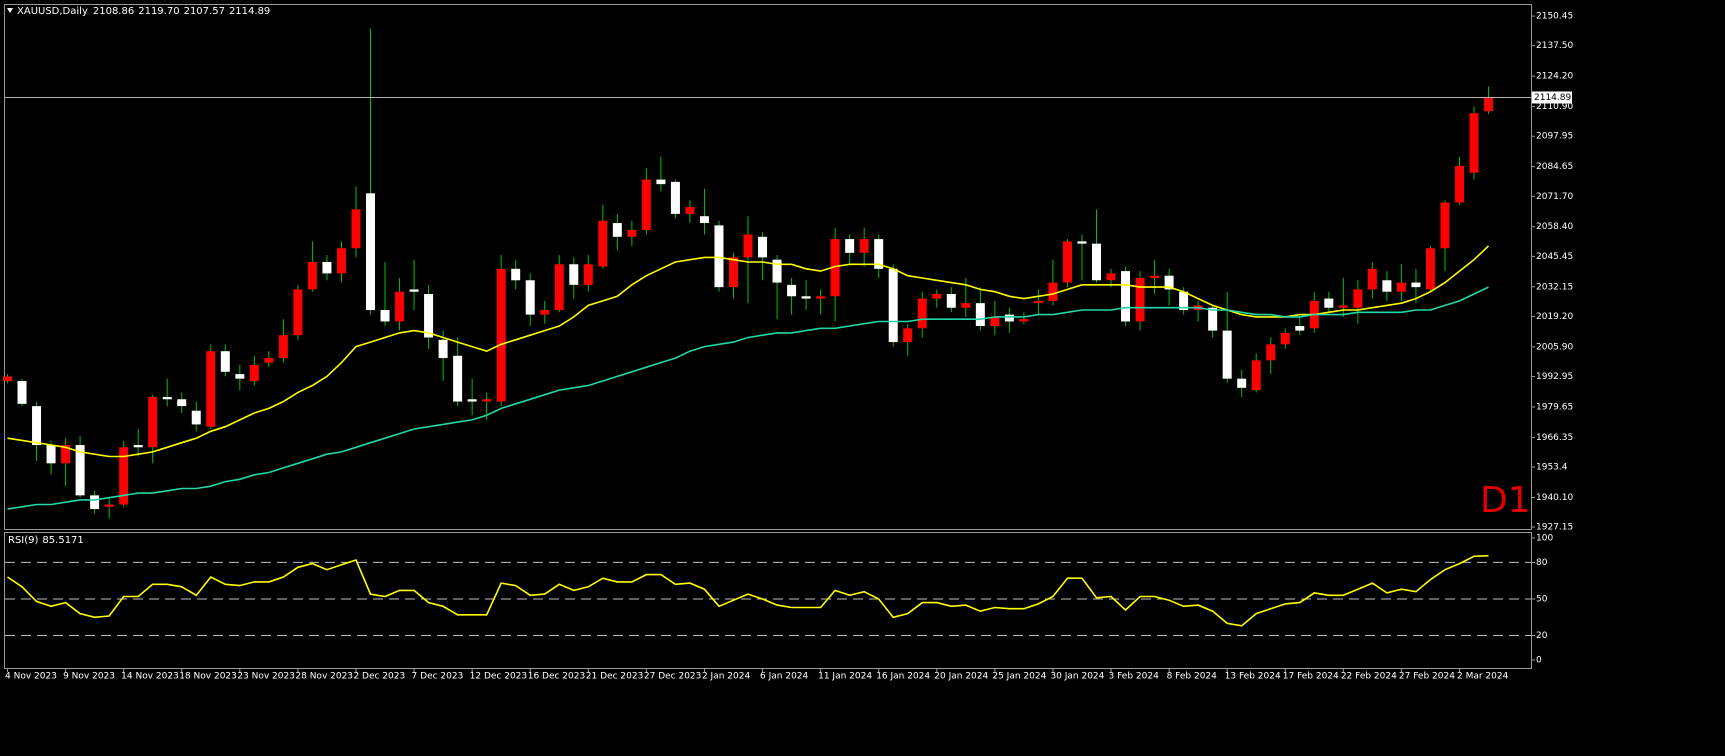 This screenshot has height=756, width=1725. I want to click on rsi-header: RSI(9) 85.5171, so click(46, 540).